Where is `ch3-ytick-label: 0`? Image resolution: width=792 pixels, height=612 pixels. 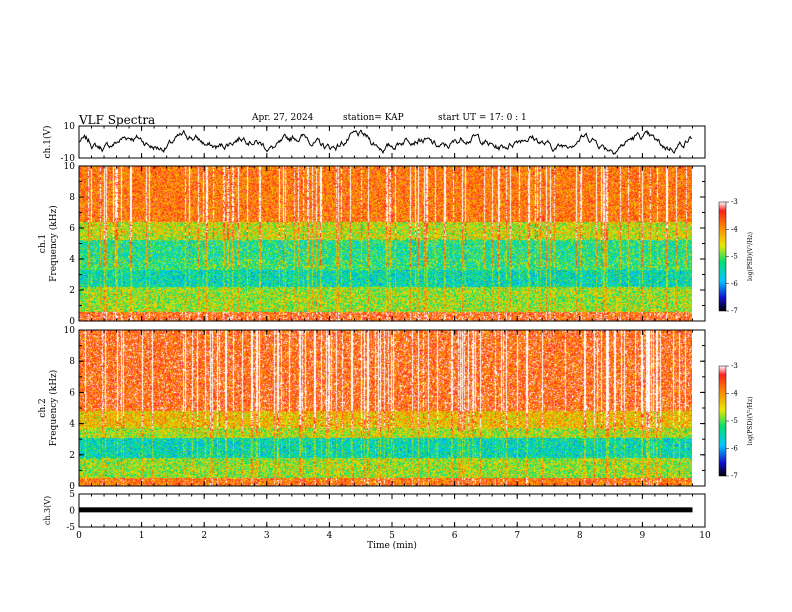 ch3-ytick-label: 0 is located at coordinates (72, 512).